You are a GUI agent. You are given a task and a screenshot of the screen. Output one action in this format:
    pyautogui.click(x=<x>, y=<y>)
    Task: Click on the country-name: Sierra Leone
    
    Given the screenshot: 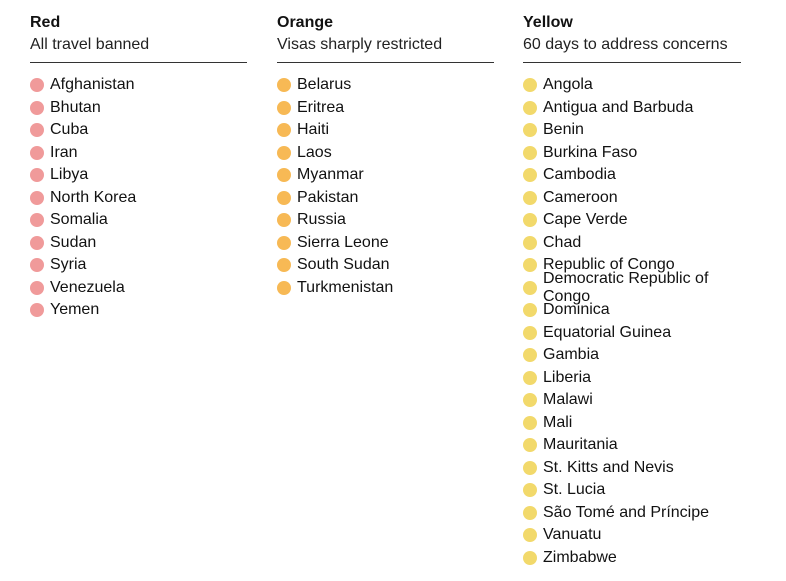 What is the action you would take?
    pyautogui.click(x=343, y=242)
    